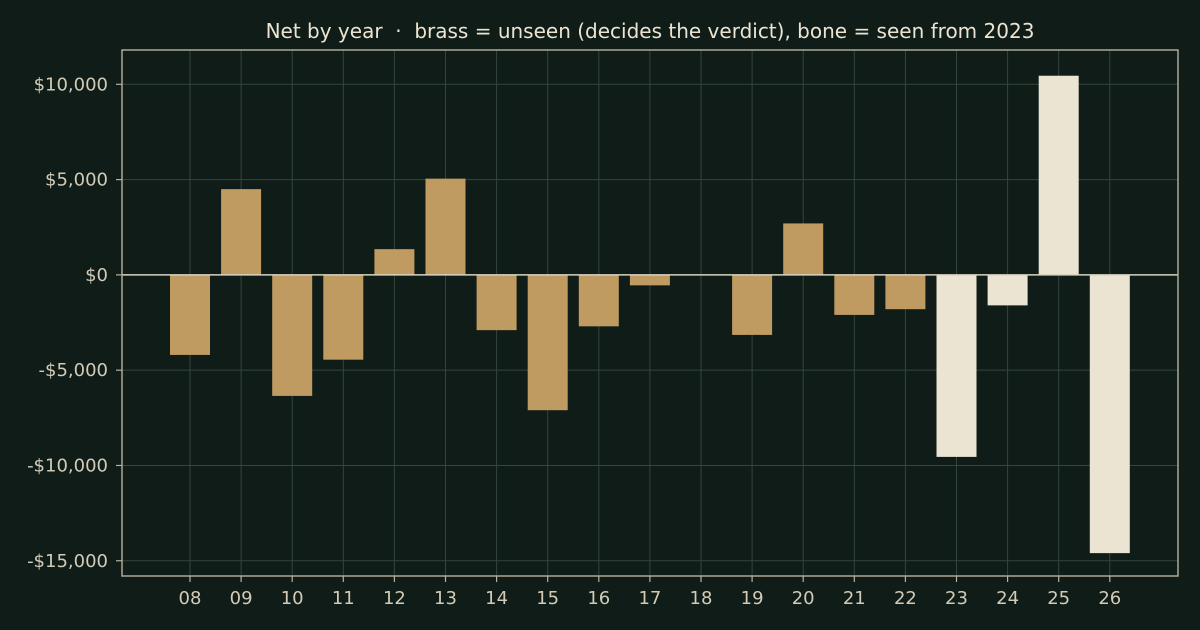 This screenshot has height=630, width=1200. What do you see at coordinates (956, 598) in the screenshot?
I see `x-tick-label: 23` at bounding box center [956, 598].